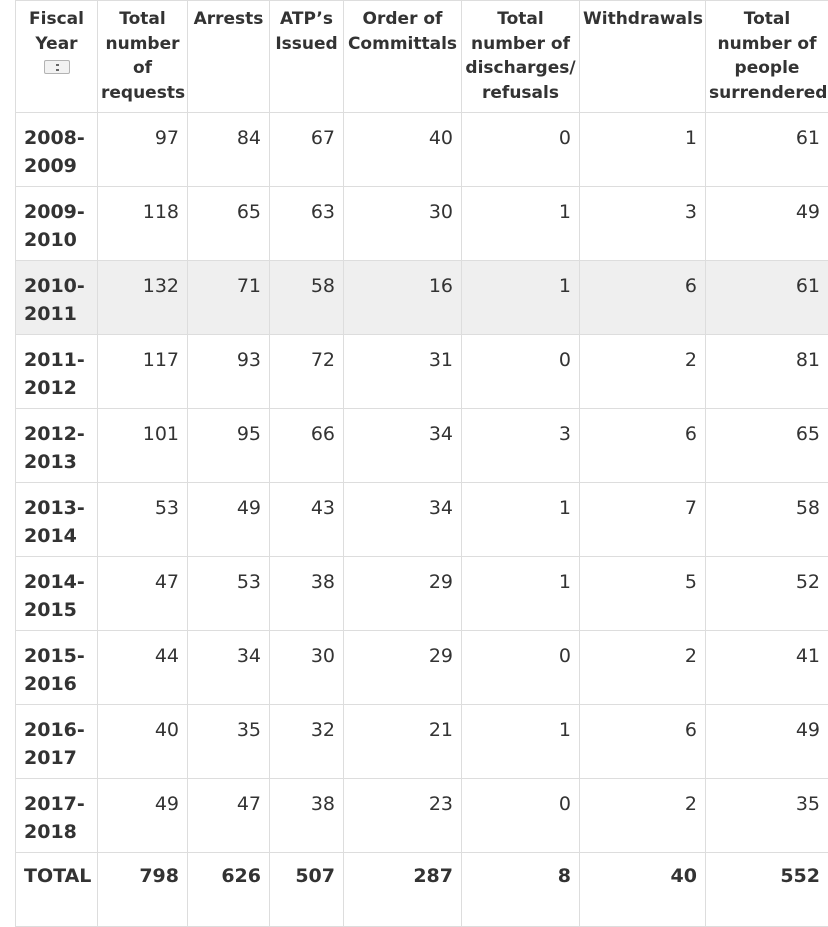 This screenshot has width=828, height=927. I want to click on withdrawals-cell: 5, so click(643, 594).